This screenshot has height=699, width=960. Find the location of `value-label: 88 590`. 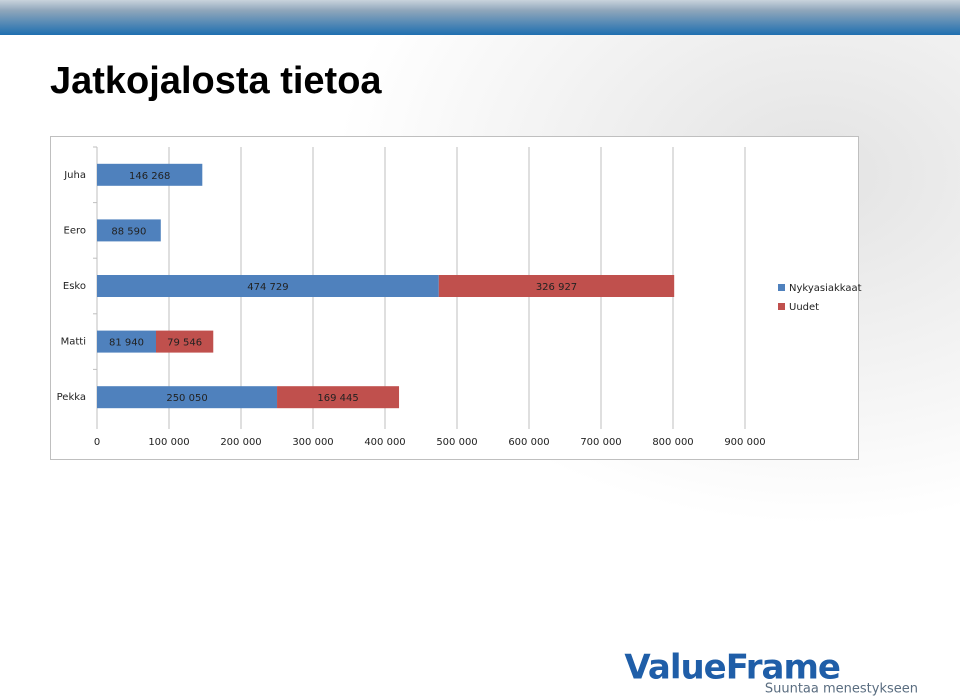

value-label: 88 590 is located at coordinates (128, 231).